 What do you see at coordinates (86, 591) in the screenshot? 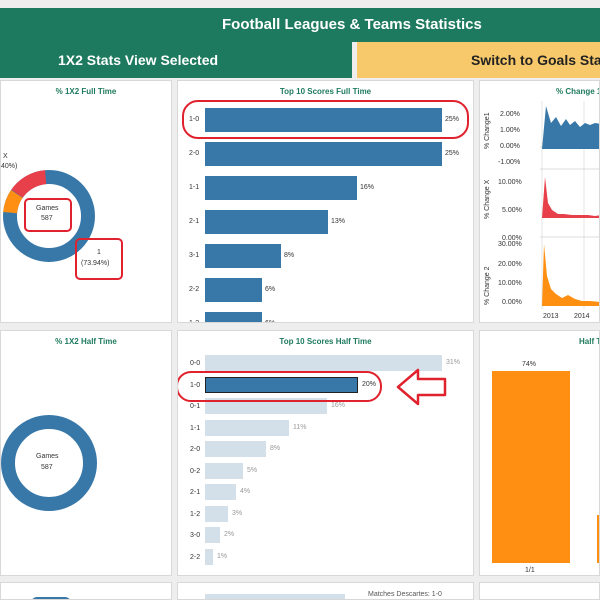
I see `panel-bottom-left` at bounding box center [86, 591].